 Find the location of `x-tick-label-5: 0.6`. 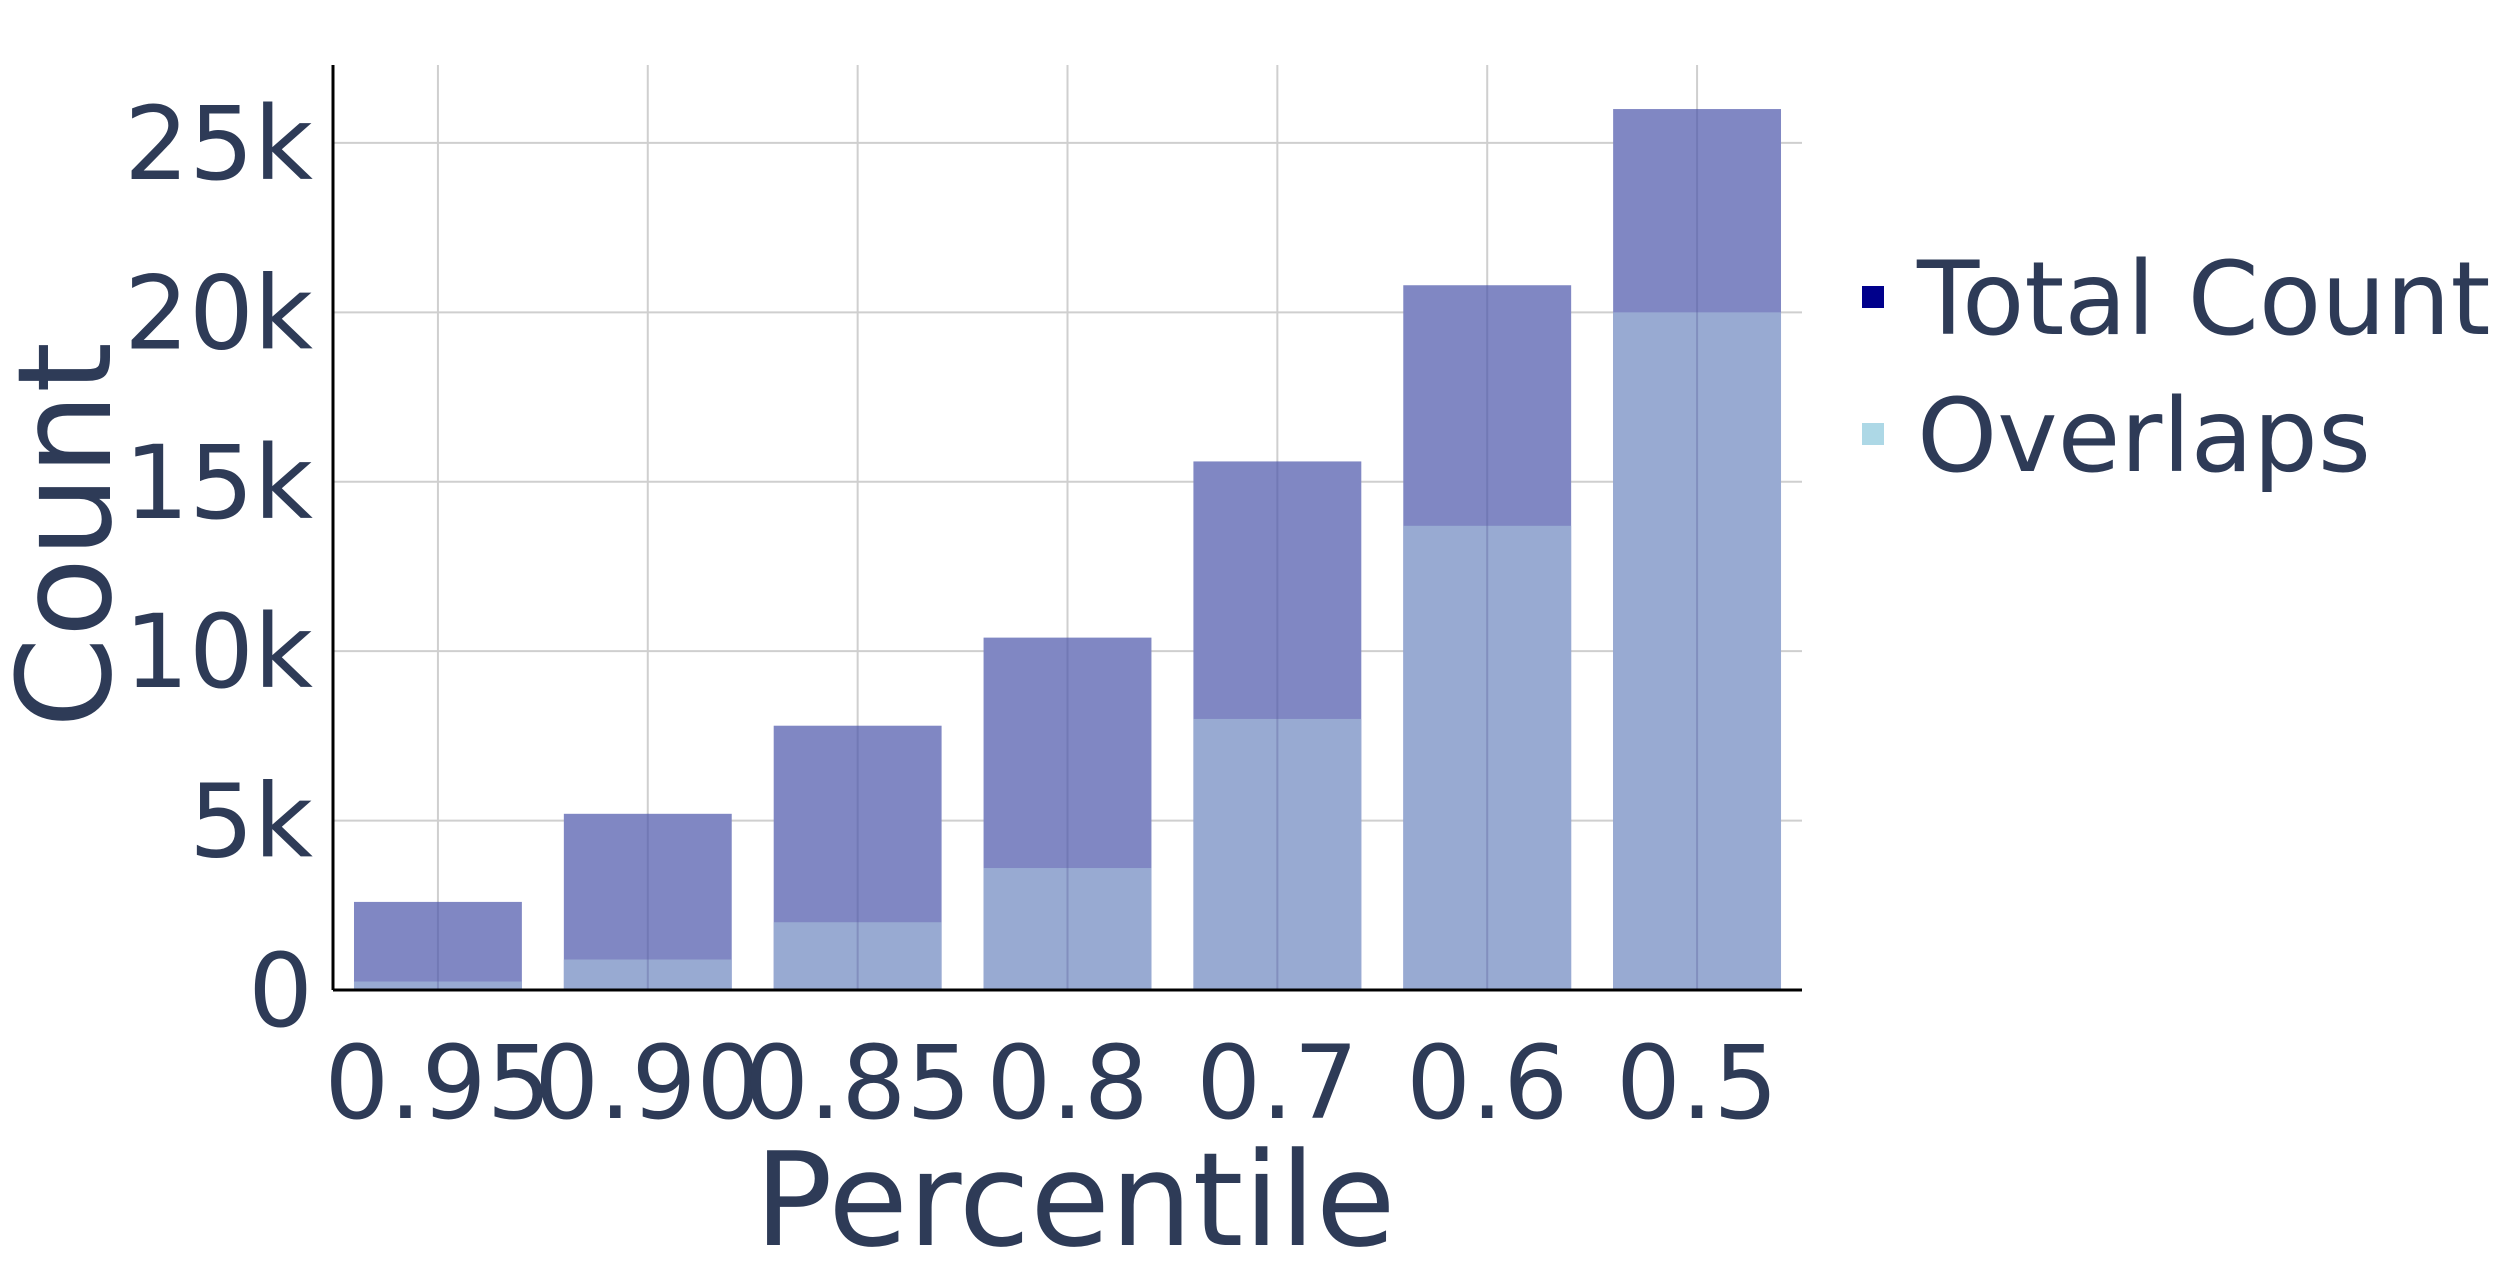

x-tick-label-5: 0.6 is located at coordinates (1487, 1083).